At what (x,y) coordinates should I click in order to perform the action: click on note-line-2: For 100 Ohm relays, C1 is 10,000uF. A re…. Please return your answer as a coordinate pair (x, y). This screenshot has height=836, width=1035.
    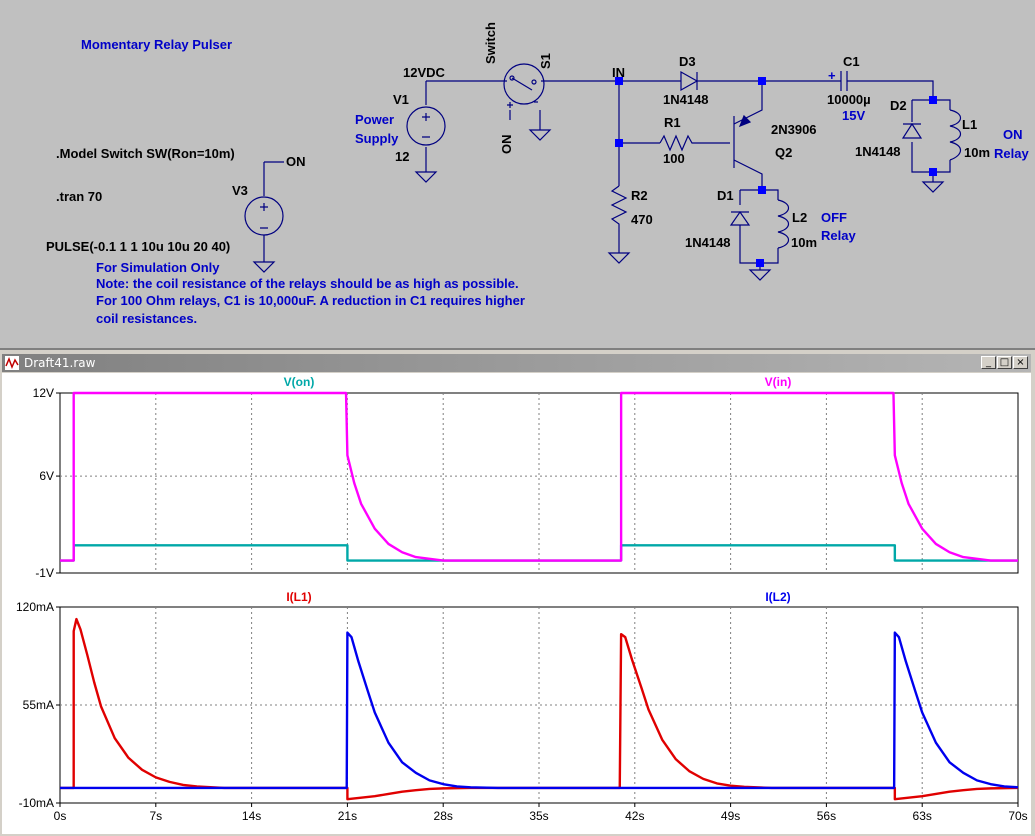
    Looking at the image, I should click on (310, 300).